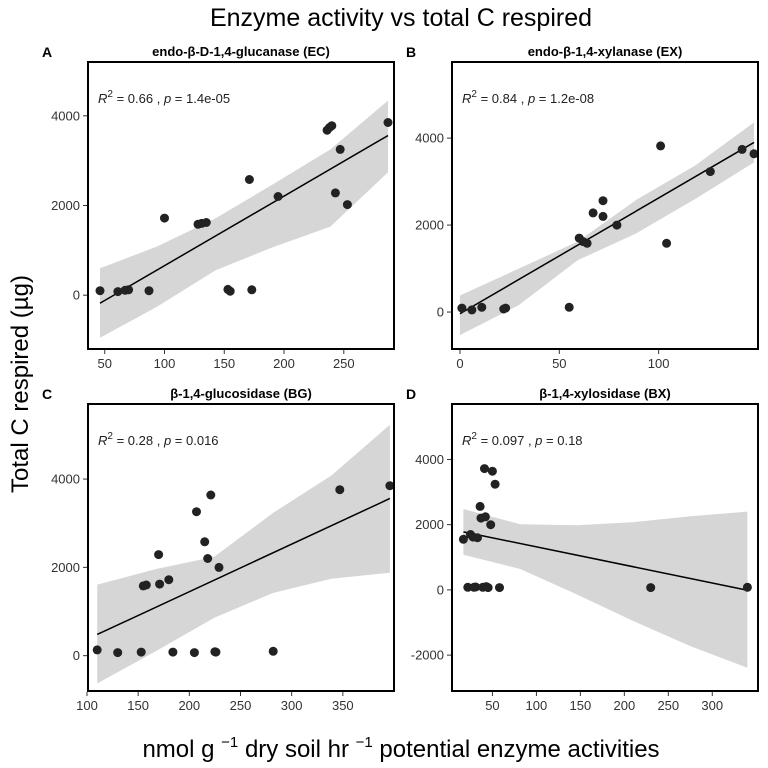 The width and height of the screenshot is (768, 768). What do you see at coordinates (411, 52) in the screenshot?
I see `panel-letter: B` at bounding box center [411, 52].